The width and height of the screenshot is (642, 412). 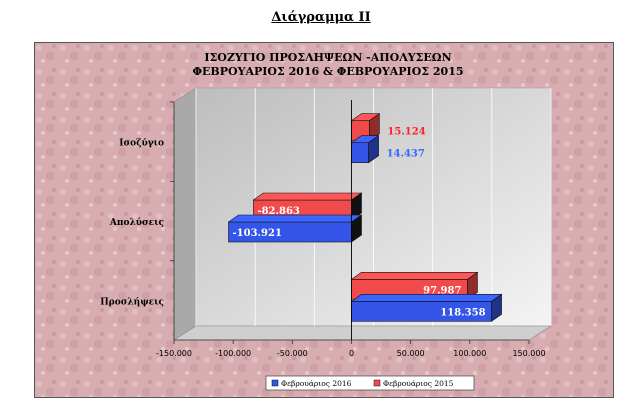 What do you see at coordinates (292, 353) in the screenshot?
I see `x-tick-label: -50.000` at bounding box center [292, 353].